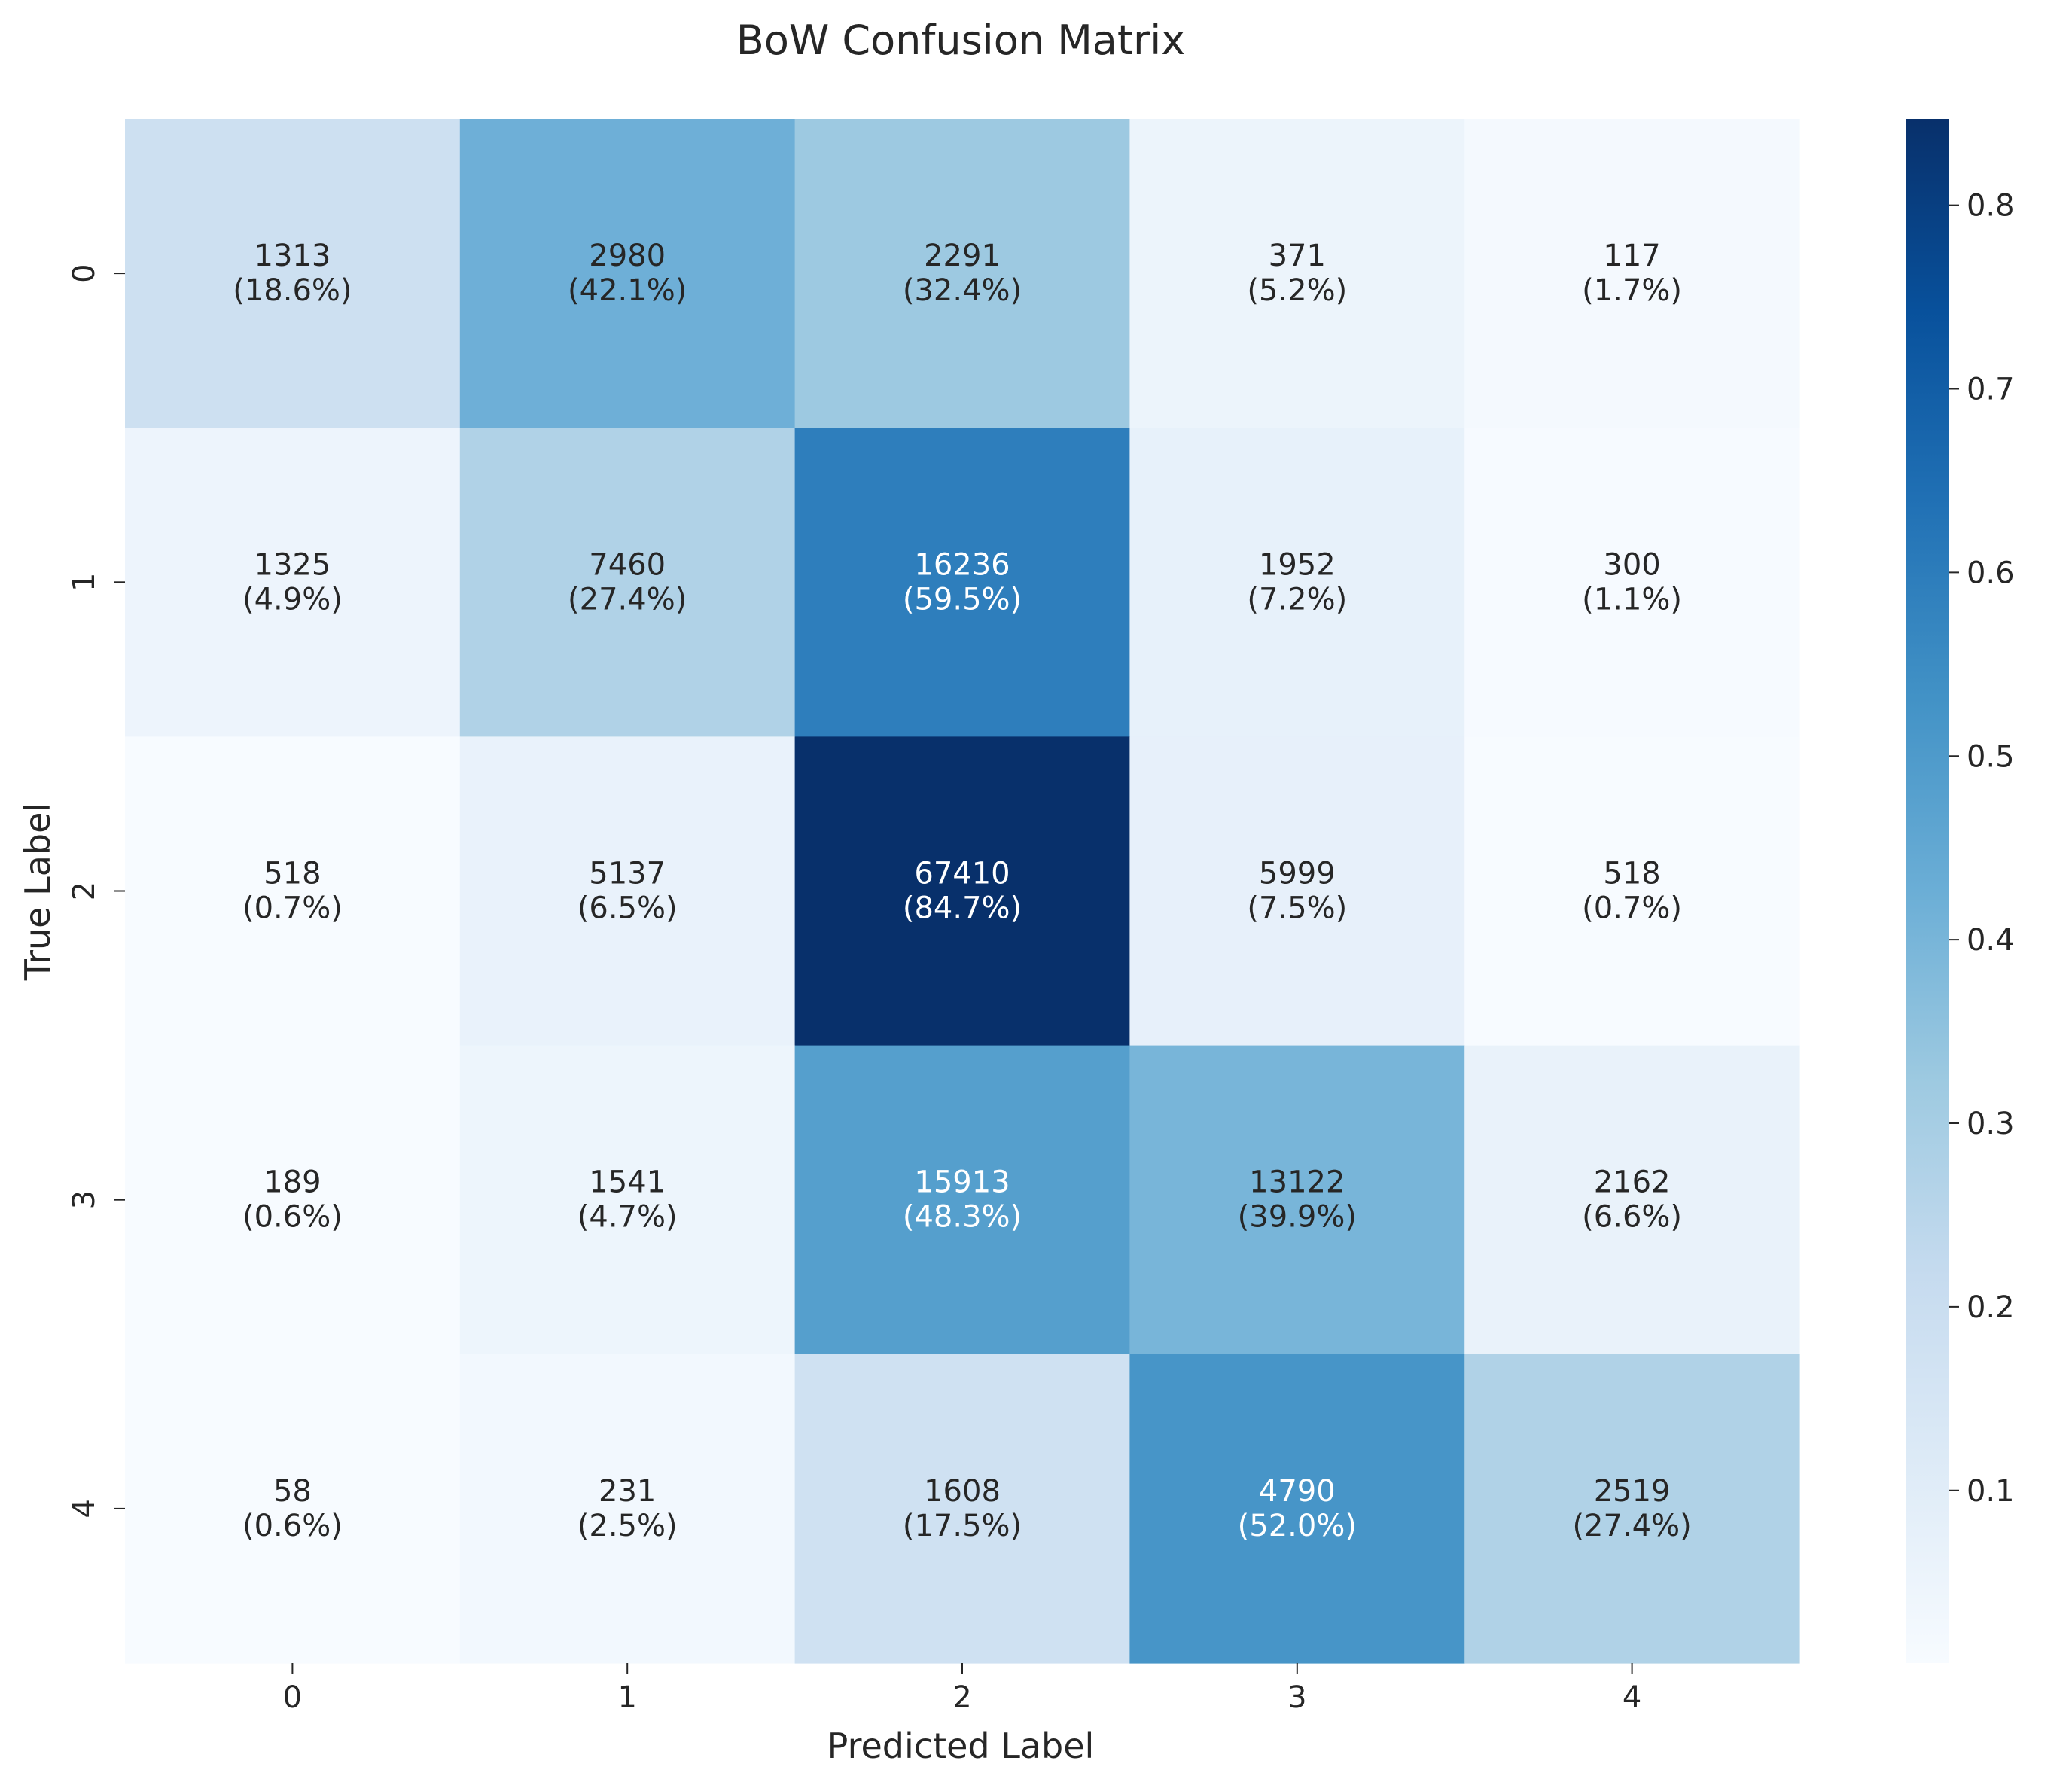 This screenshot has height=1785, width=2072. Describe the element at coordinates (627, 564) in the screenshot. I see `cell-count-label: 7460` at that location.